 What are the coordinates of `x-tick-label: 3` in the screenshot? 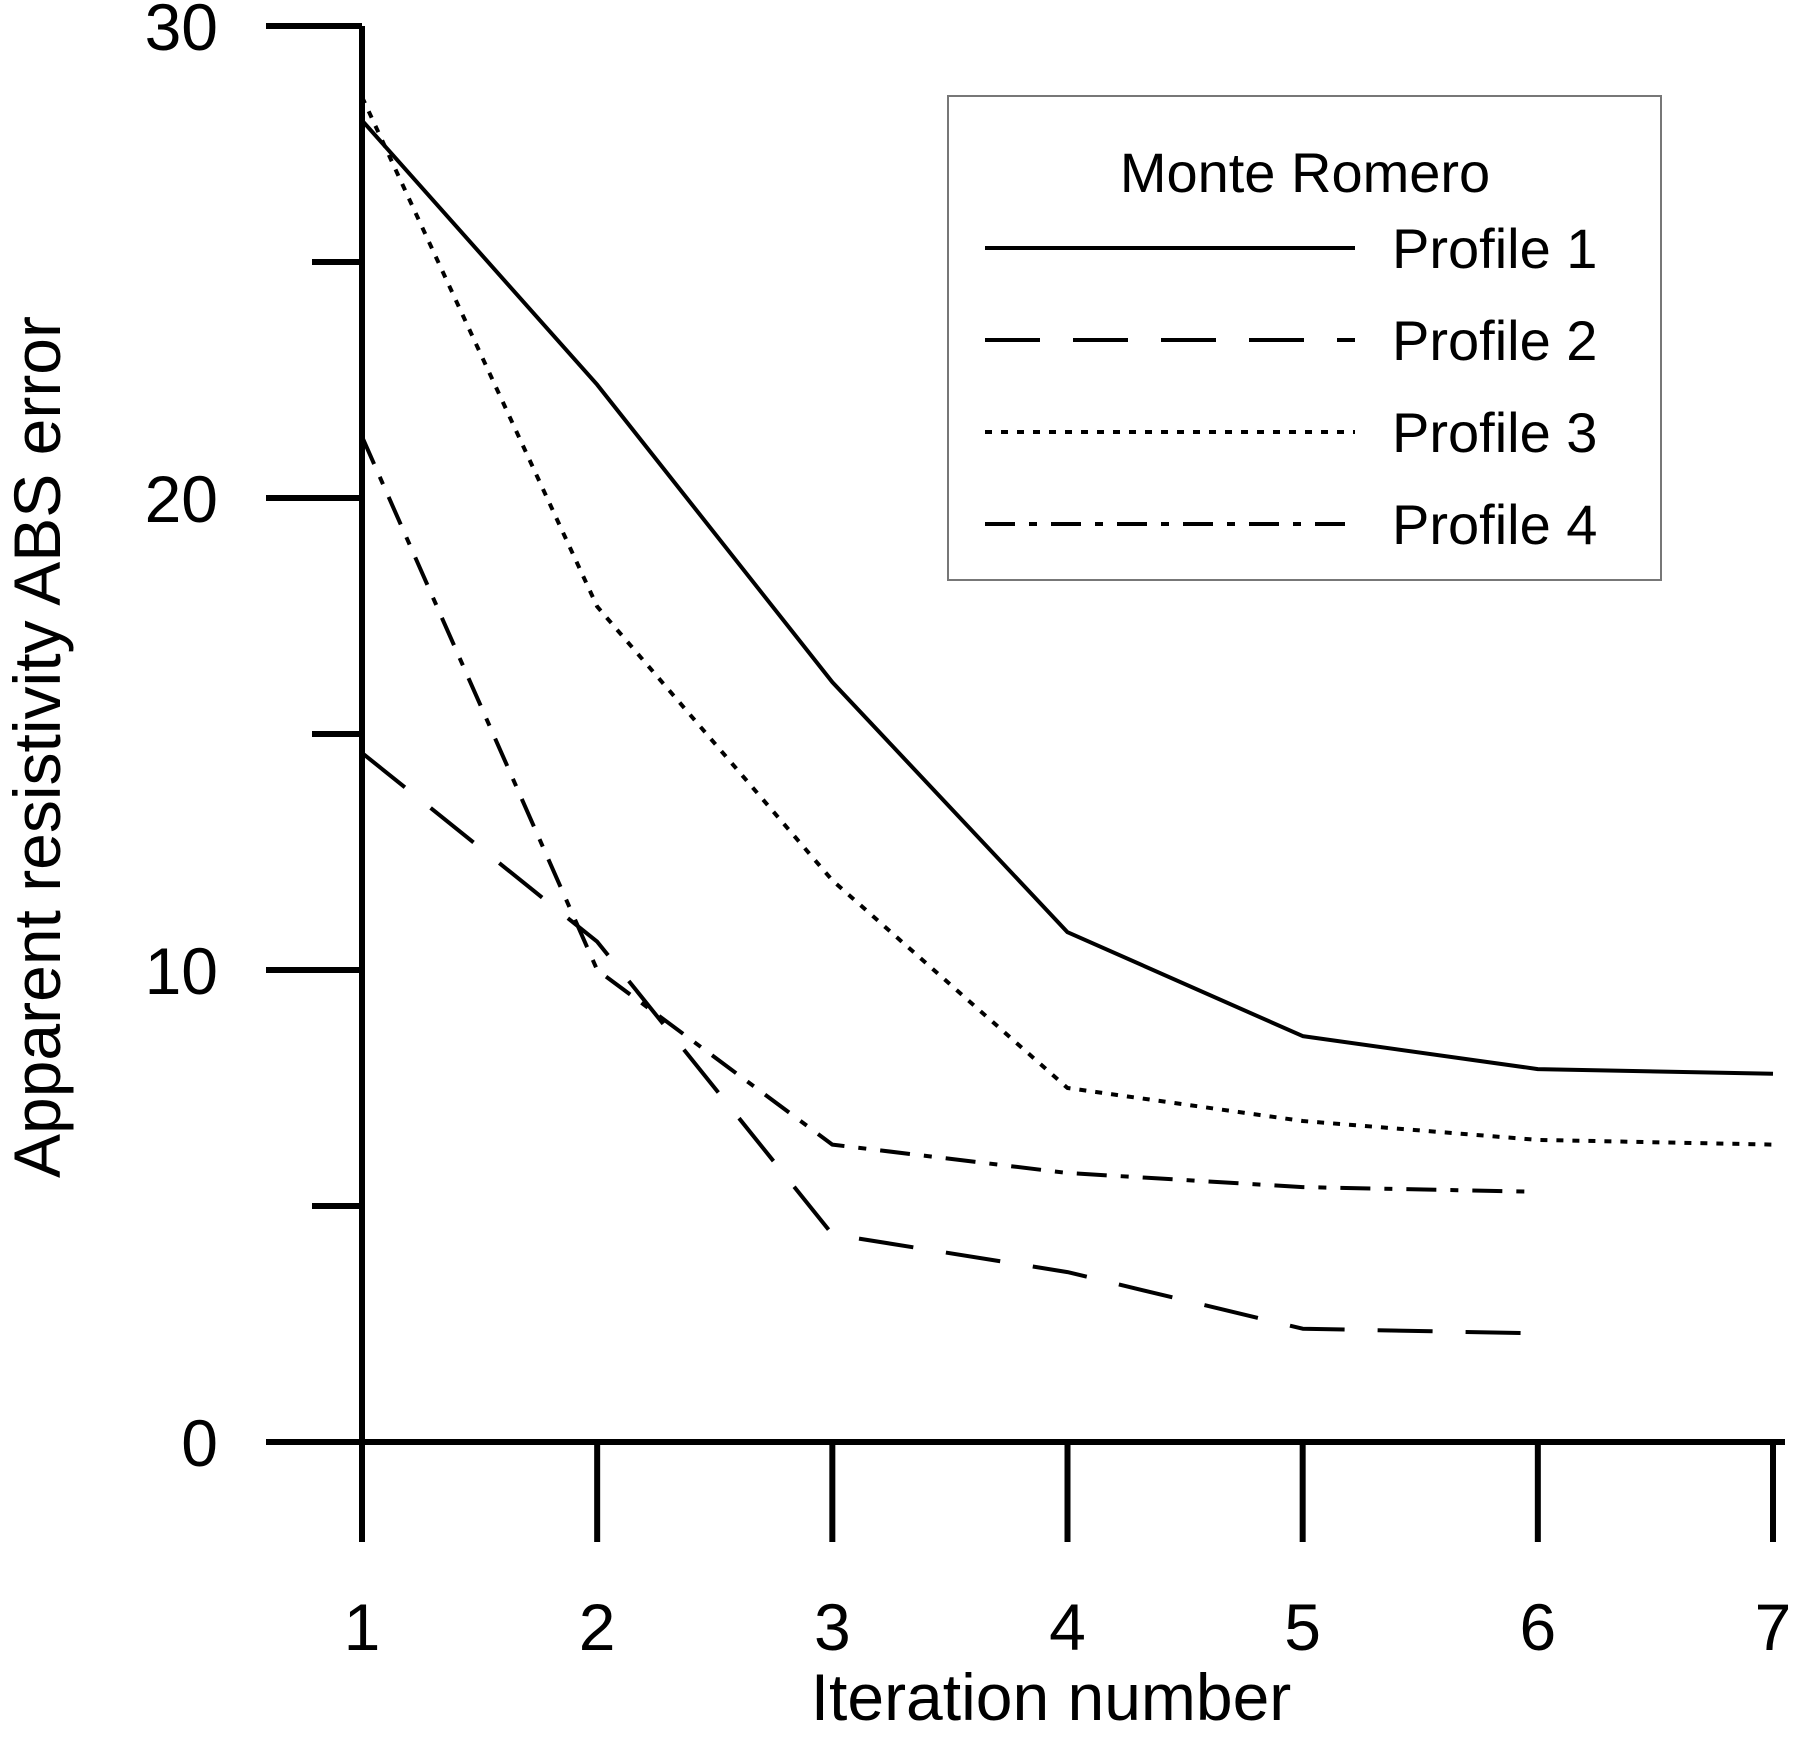 It's located at (832, 1627).